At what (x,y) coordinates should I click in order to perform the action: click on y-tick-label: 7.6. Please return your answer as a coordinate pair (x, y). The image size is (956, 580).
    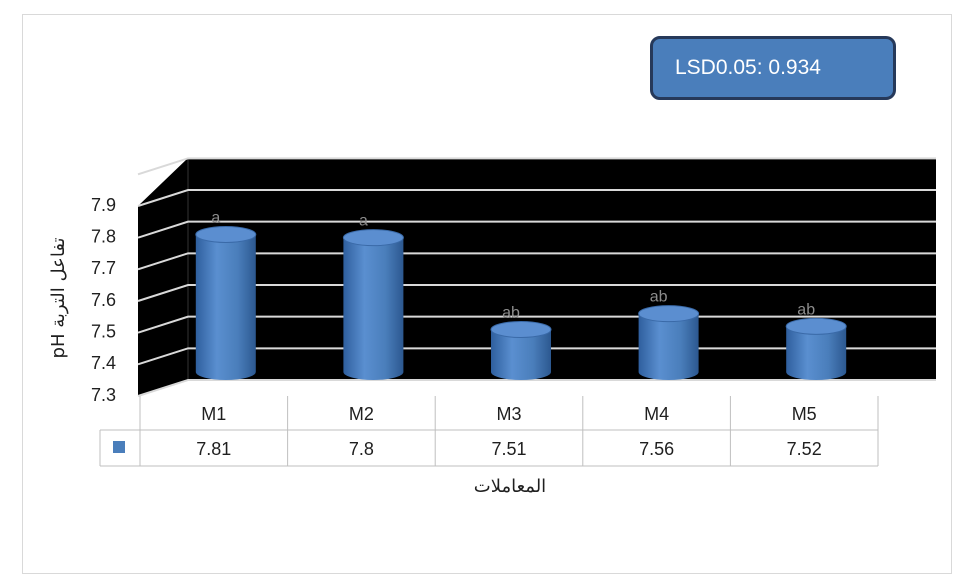
    Looking at the image, I should click on (103, 300).